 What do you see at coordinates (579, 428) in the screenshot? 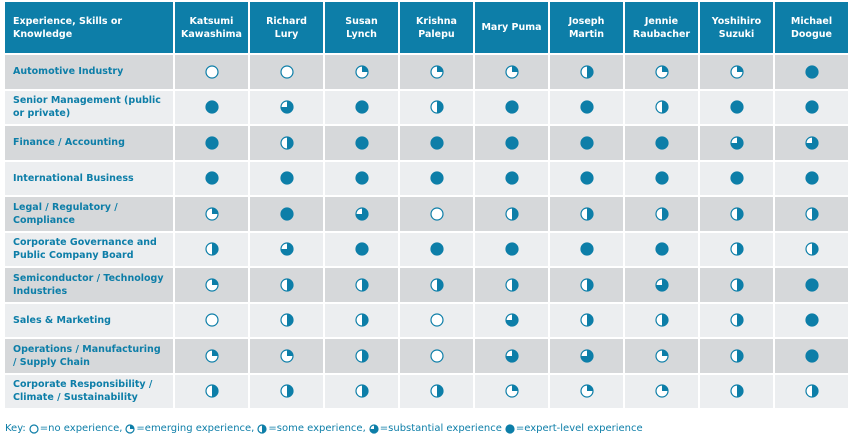
I see `key-label: =expert-level experience` at bounding box center [579, 428].